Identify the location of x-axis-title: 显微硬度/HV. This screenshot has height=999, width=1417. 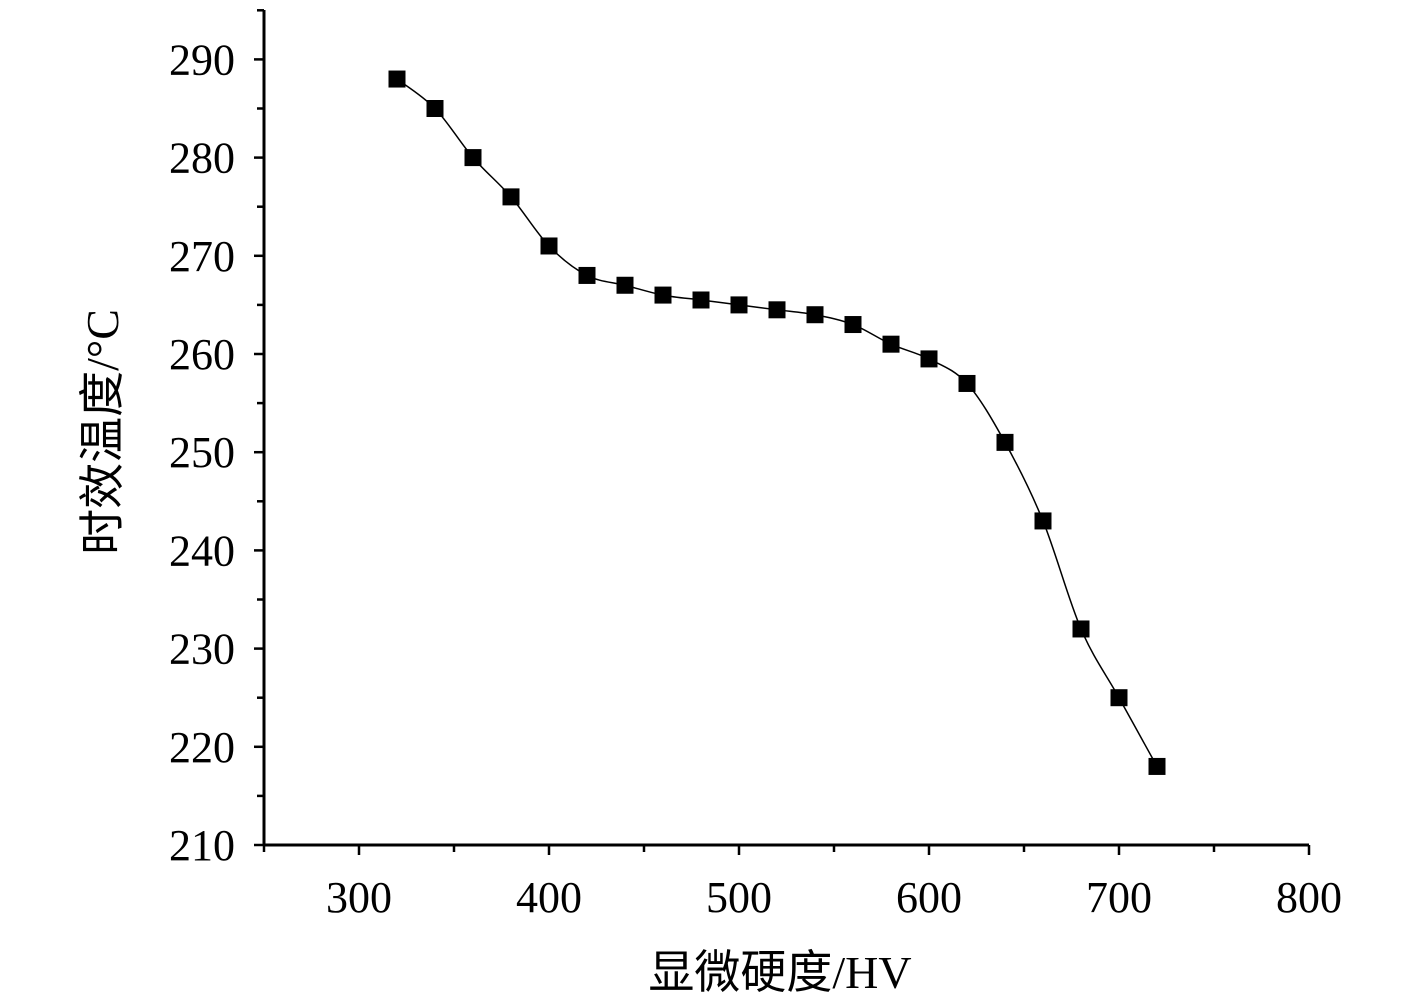
(779, 972).